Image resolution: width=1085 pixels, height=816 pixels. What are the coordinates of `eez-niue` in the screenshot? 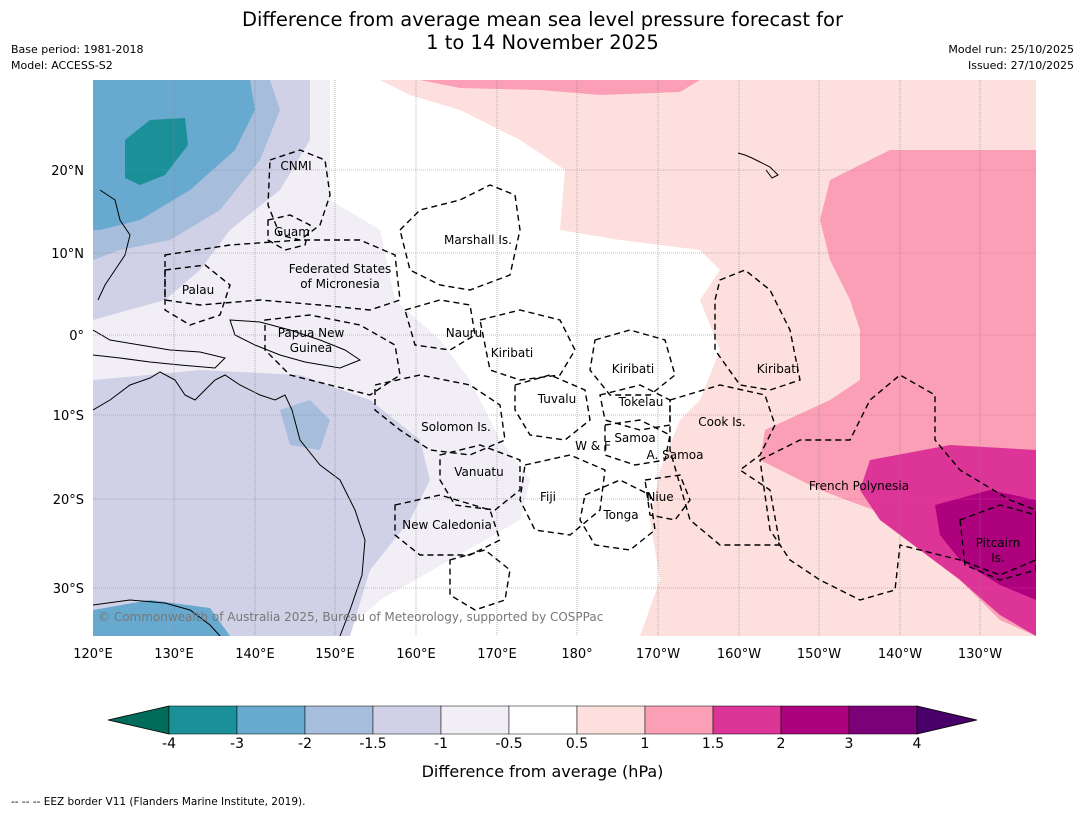 It's located at (667, 497).